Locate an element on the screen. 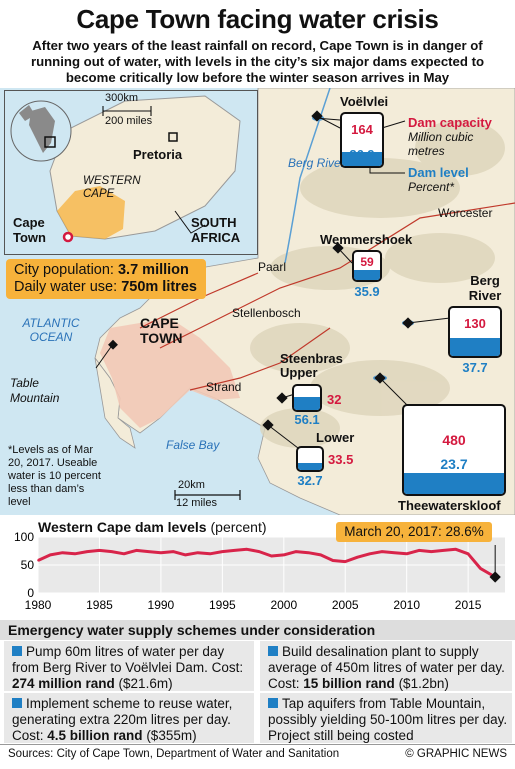 This screenshot has width=515, height=769. dam-capacity-berg-river: 130 is located at coordinates (475, 323).